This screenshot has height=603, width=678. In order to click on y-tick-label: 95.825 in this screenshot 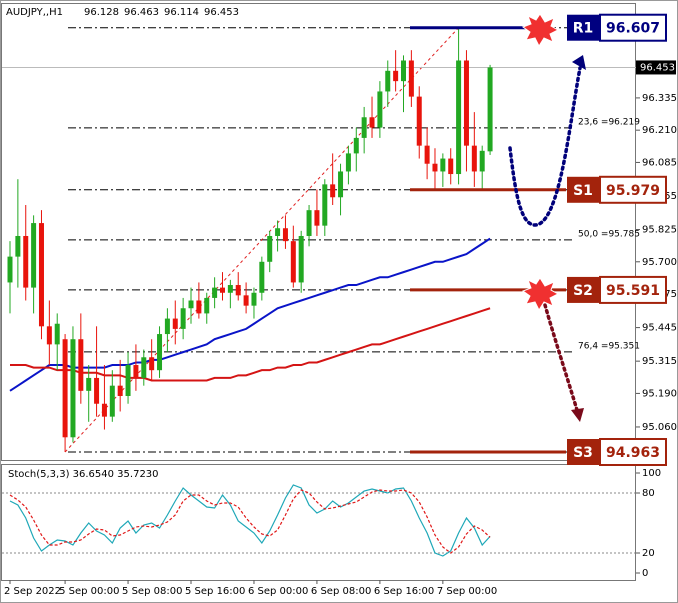, I will do `click(659, 230)`.